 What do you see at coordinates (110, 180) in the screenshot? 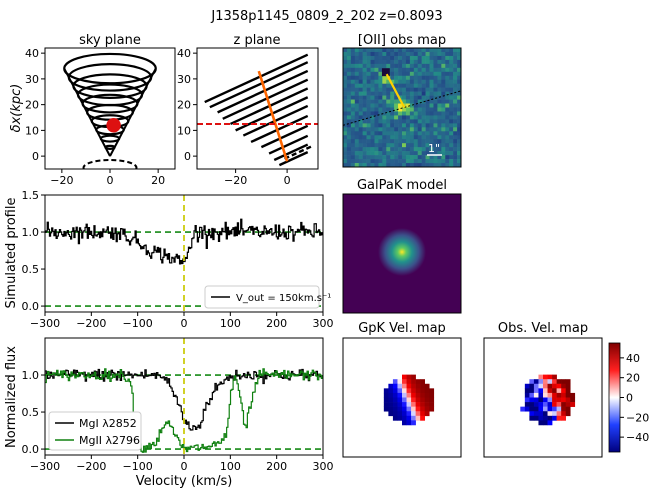
I see `x-tick-label: 0` at bounding box center [110, 180].